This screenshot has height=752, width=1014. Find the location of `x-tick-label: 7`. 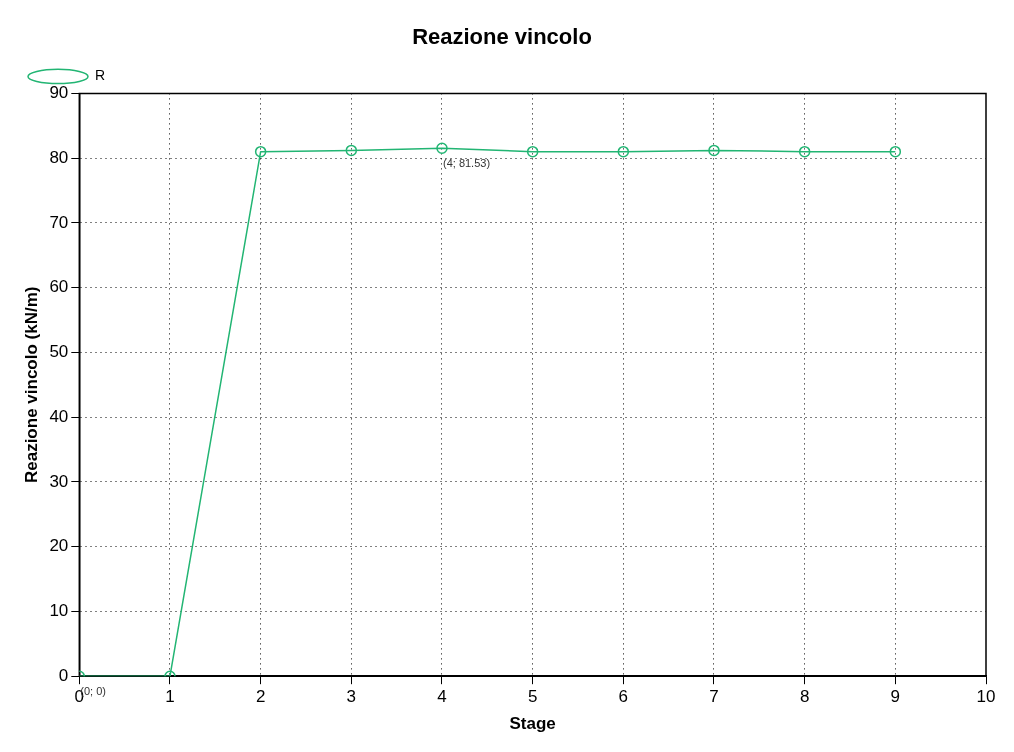

x-tick-label: 7 is located at coordinates (714, 697).